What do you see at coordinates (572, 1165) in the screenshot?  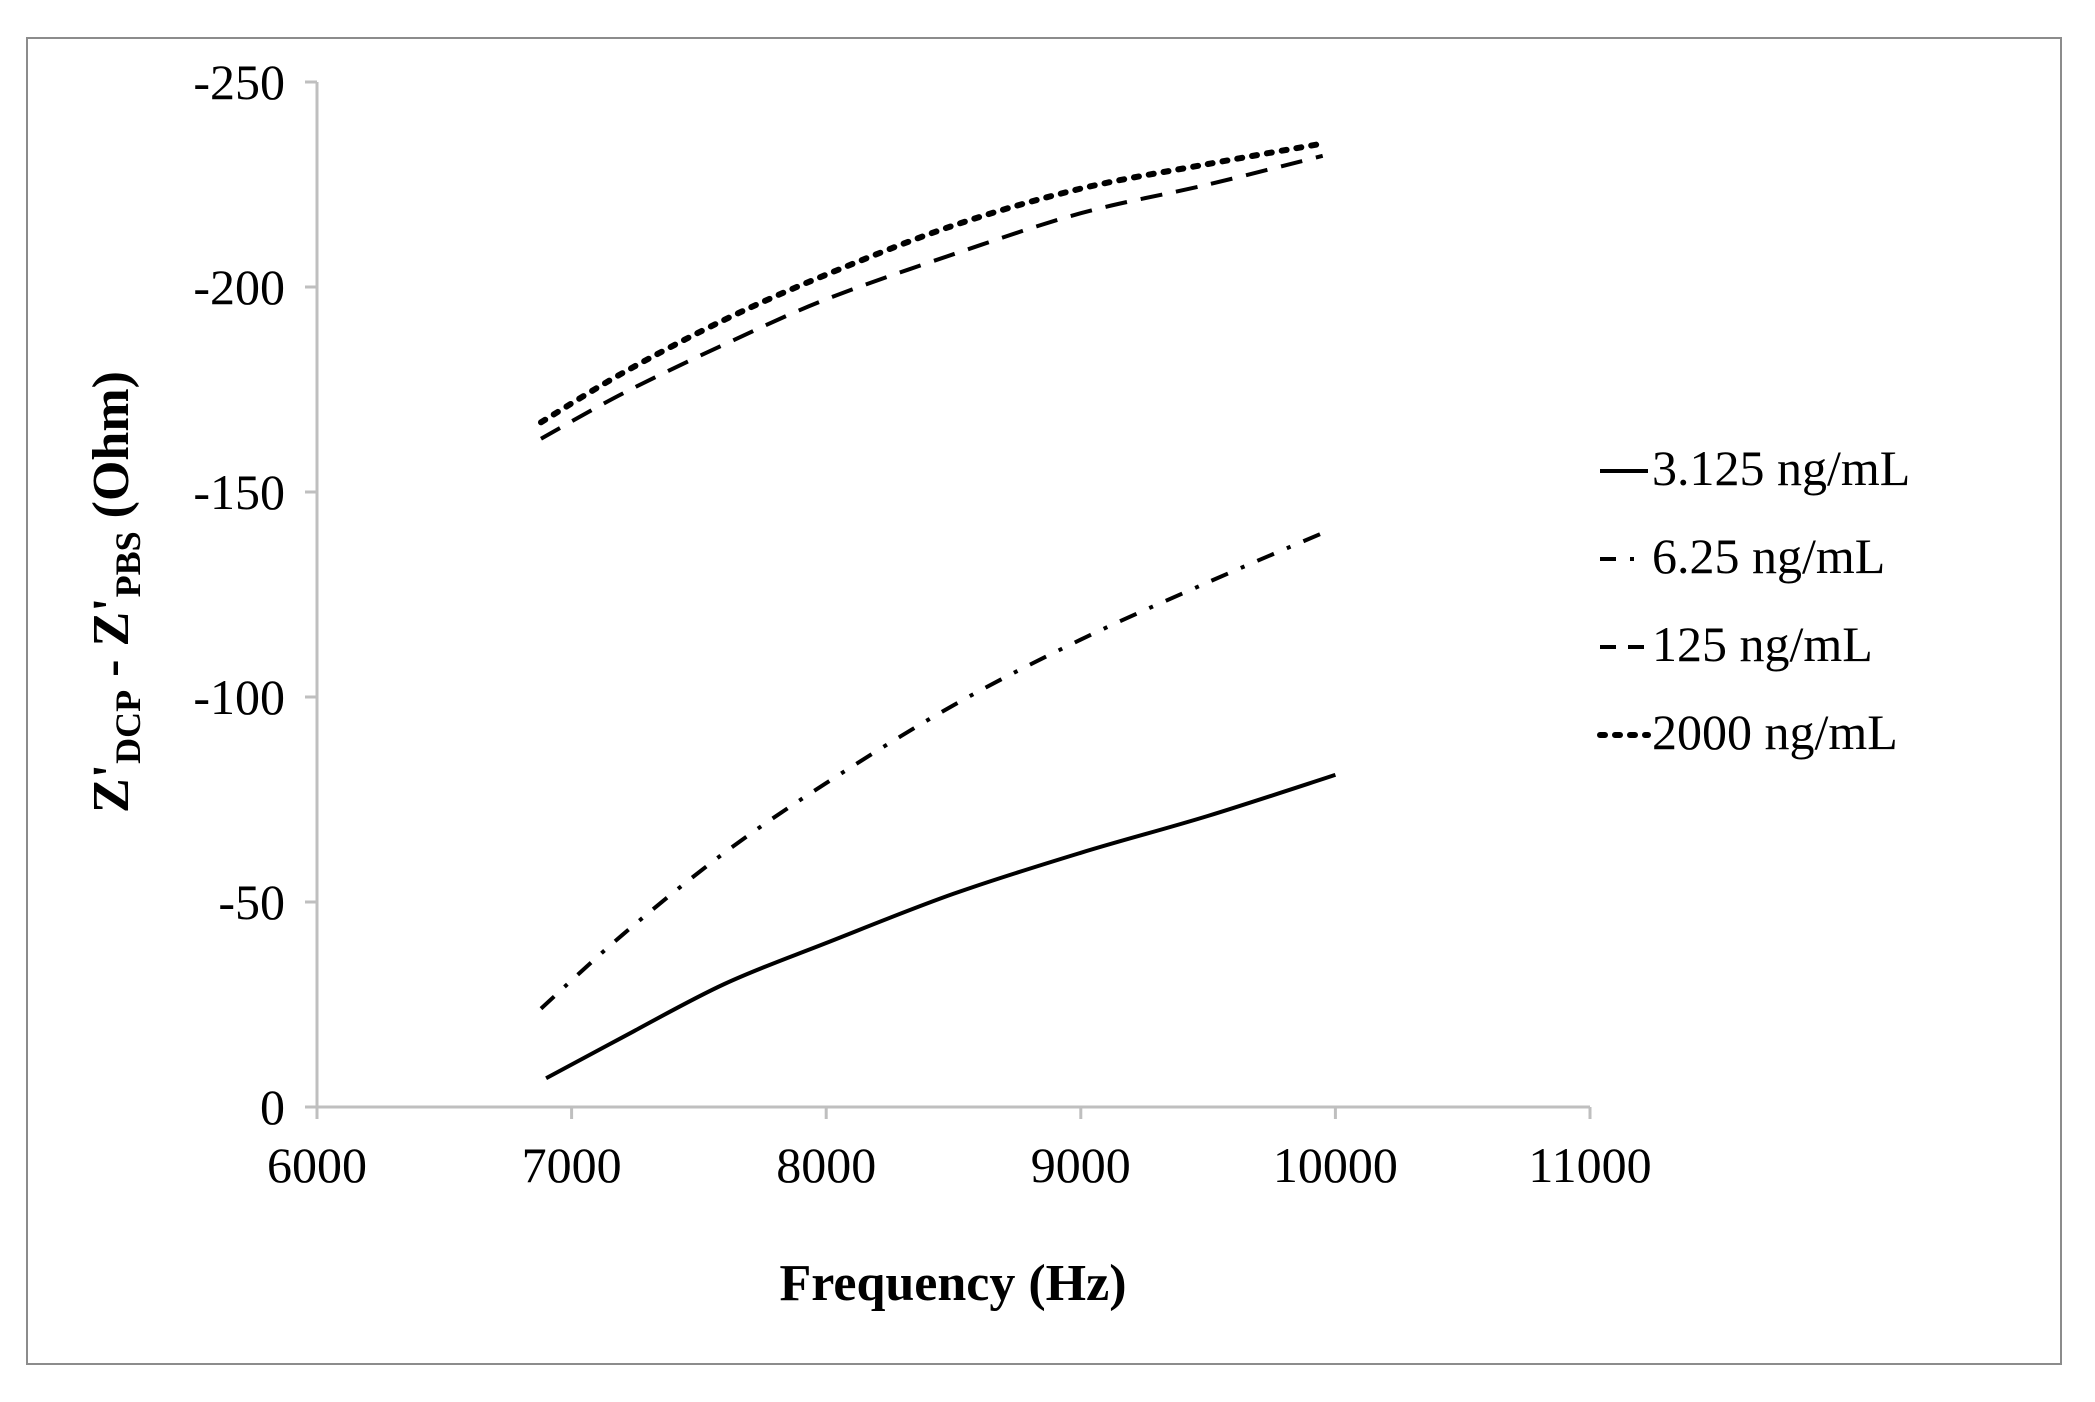 I see `x-tick-label: 7000` at bounding box center [572, 1165].